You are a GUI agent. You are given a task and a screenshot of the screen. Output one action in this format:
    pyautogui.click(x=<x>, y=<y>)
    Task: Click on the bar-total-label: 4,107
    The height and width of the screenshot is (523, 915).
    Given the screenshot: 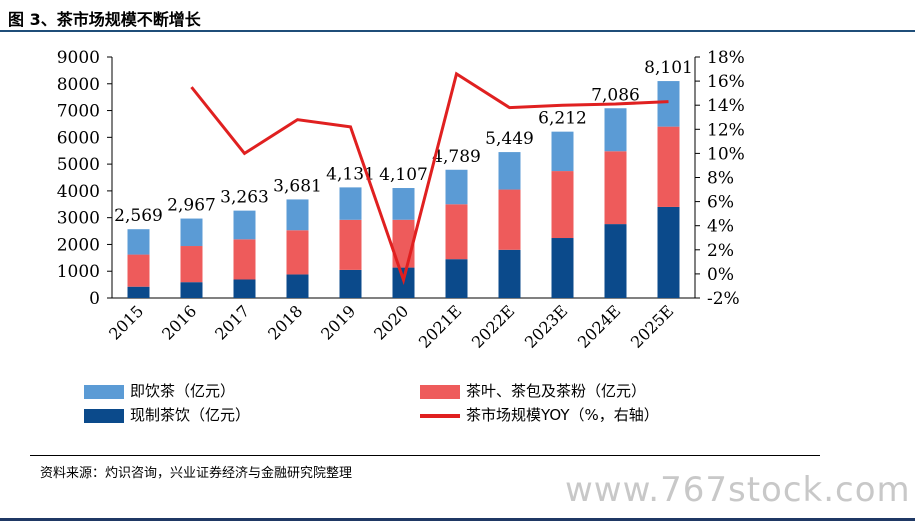 What is the action you would take?
    pyautogui.click(x=403, y=175)
    